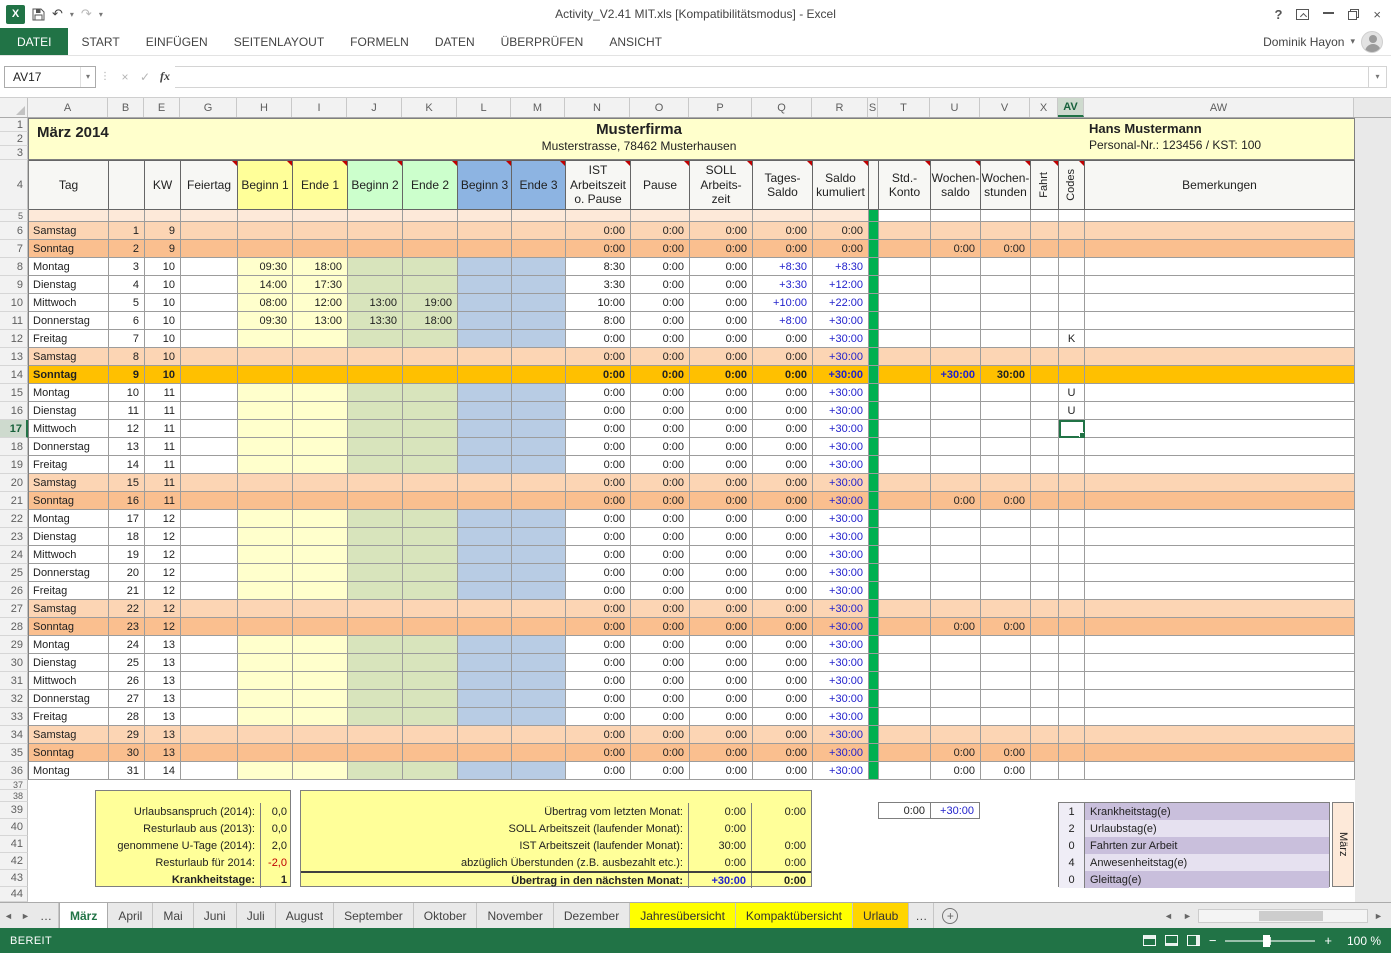  I want to click on cell-E29: 13, so click(163, 645).